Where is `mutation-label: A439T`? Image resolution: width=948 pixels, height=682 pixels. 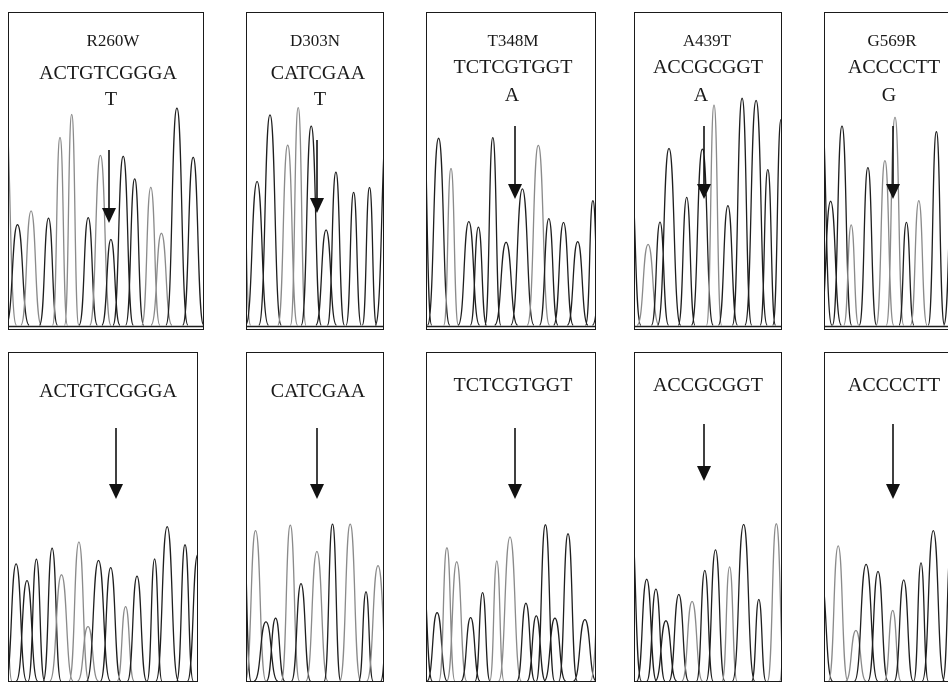
mutation-label: A439T is located at coordinates (707, 40).